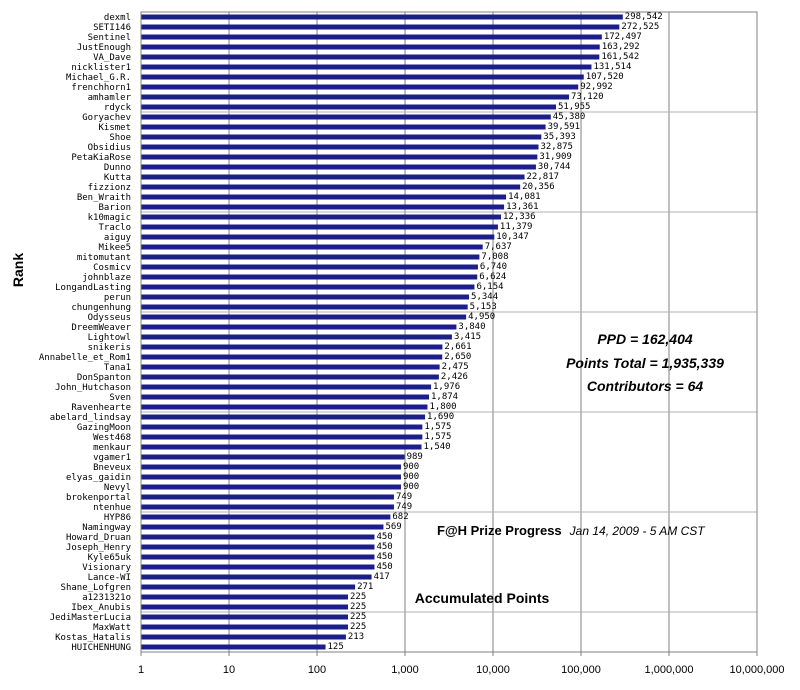  I want to click on value-label: 131,514, so click(612, 67).